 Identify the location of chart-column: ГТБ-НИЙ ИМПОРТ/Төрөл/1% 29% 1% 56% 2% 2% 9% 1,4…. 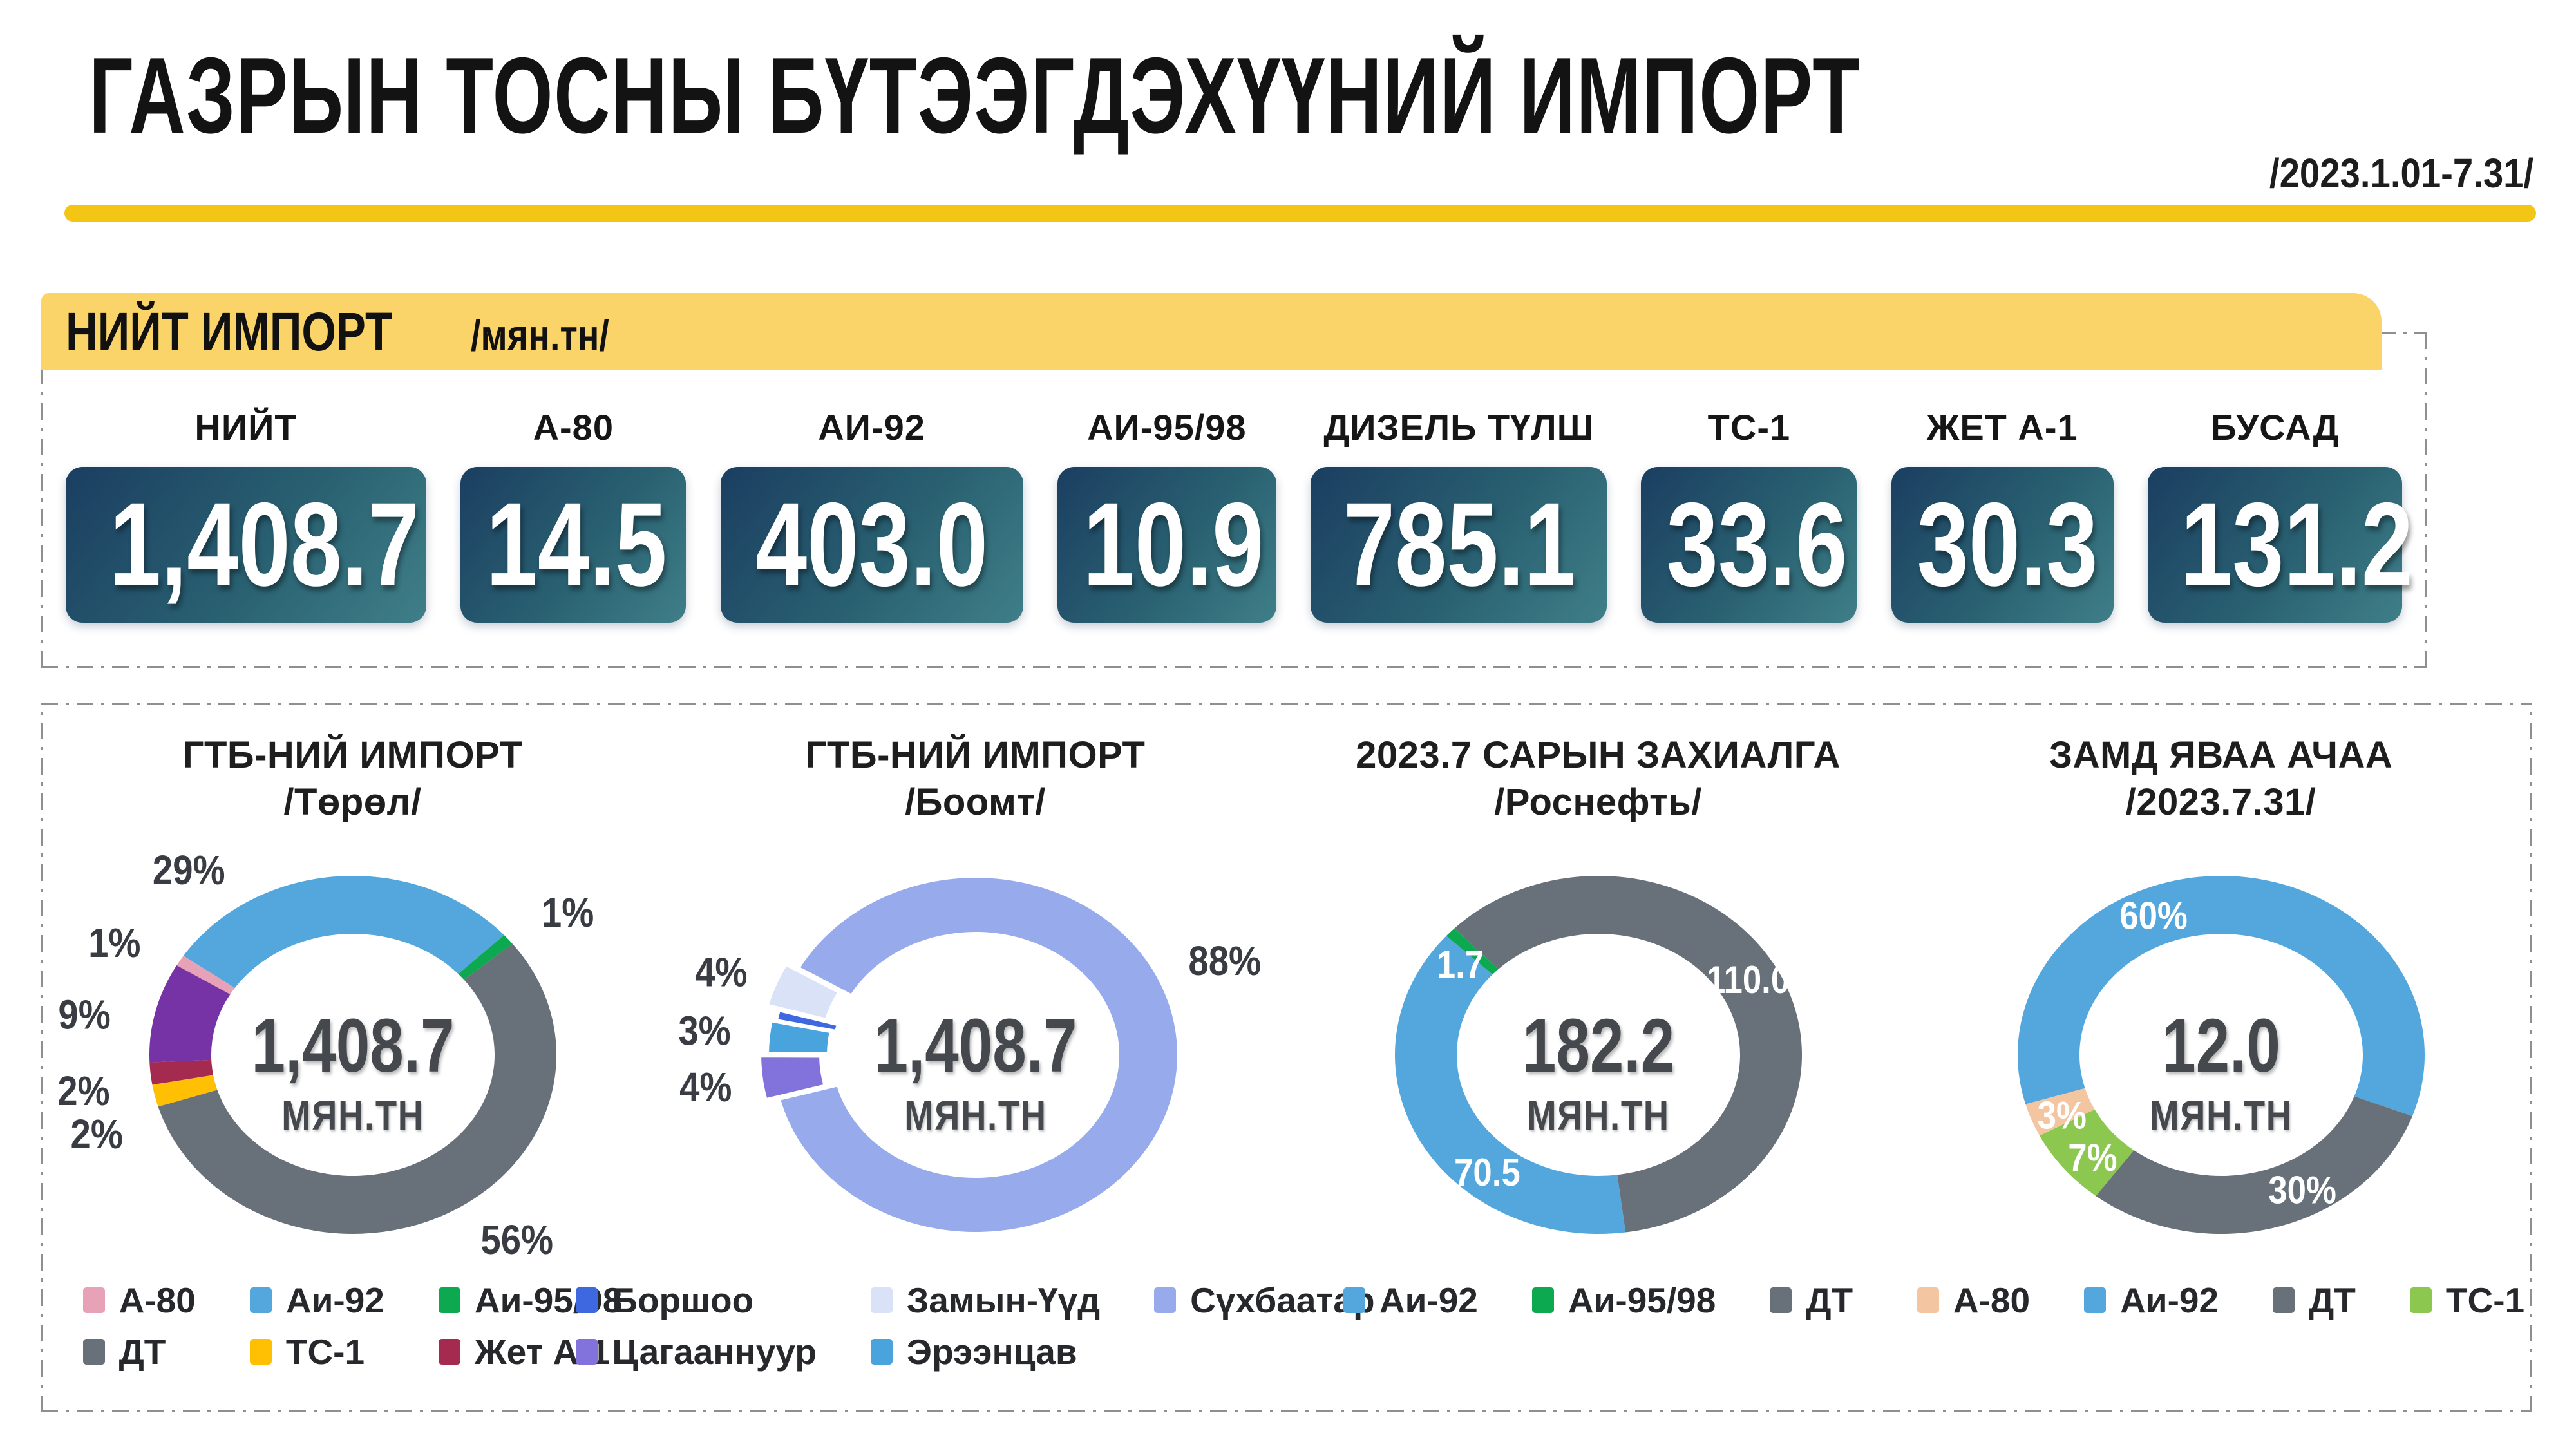
(352, 1058).